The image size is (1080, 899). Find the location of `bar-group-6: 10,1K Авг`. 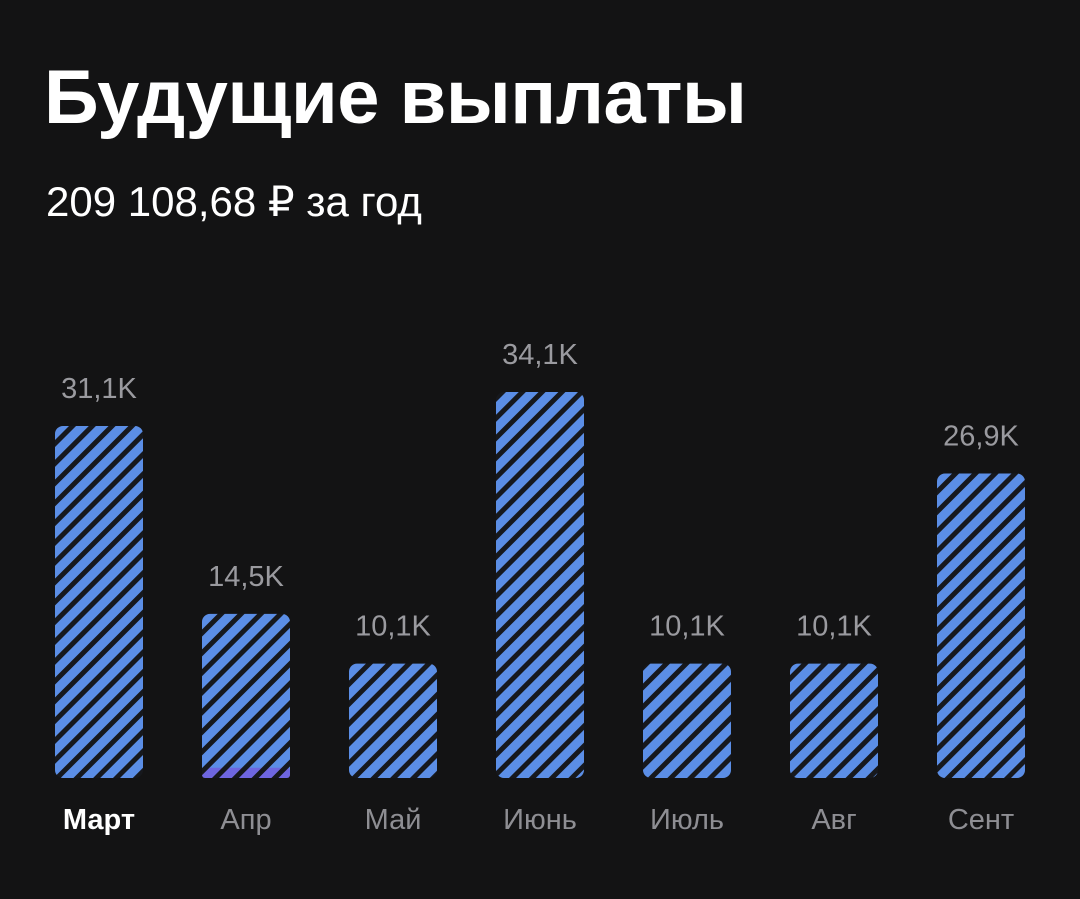

bar-group-6: 10,1K Авг is located at coordinates (834, 723).